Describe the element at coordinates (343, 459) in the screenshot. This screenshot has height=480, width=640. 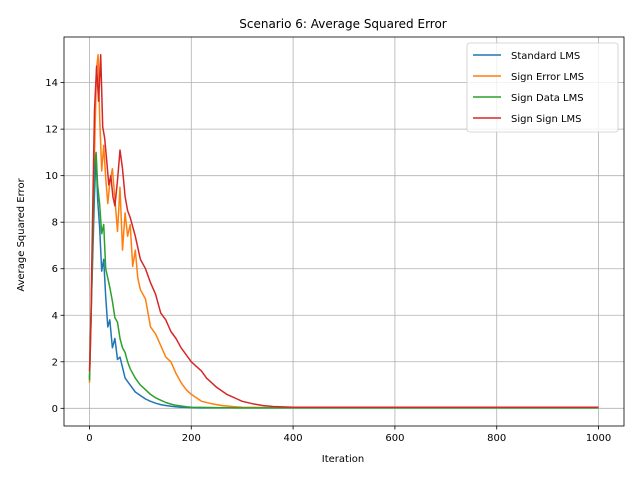
I see `x-axis-label: Iteration` at that location.